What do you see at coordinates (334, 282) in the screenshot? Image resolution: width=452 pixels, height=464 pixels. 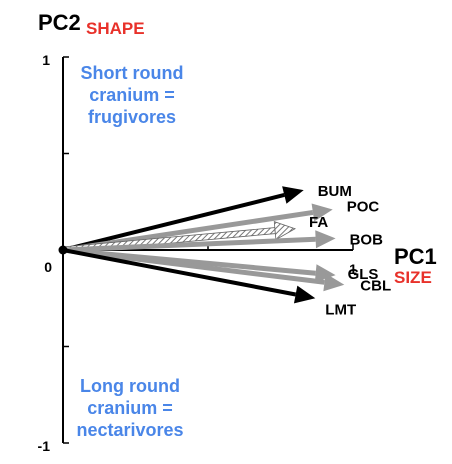 I see `vector-head-cbl` at bounding box center [334, 282].